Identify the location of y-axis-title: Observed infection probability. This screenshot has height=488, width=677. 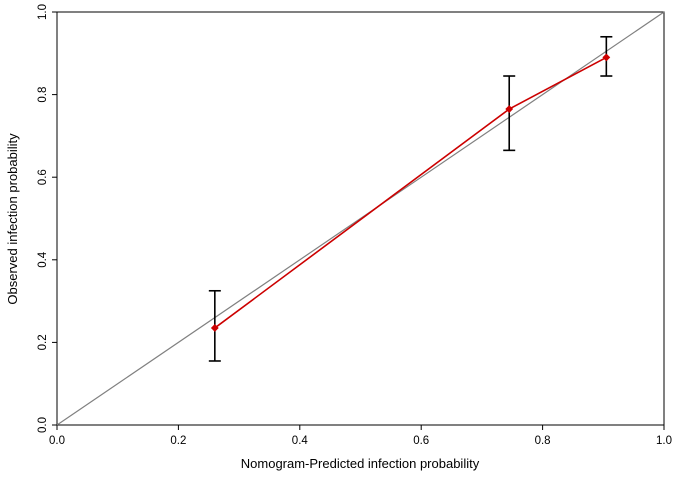
(12, 219).